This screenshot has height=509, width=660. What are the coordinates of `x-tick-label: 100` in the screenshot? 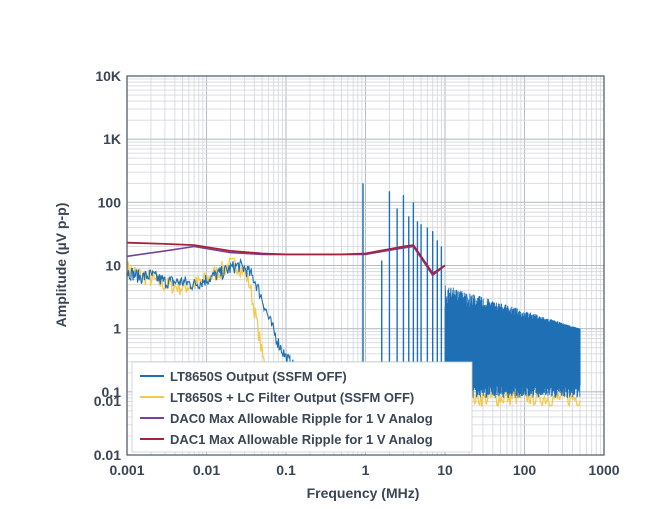 It's located at (525, 470).